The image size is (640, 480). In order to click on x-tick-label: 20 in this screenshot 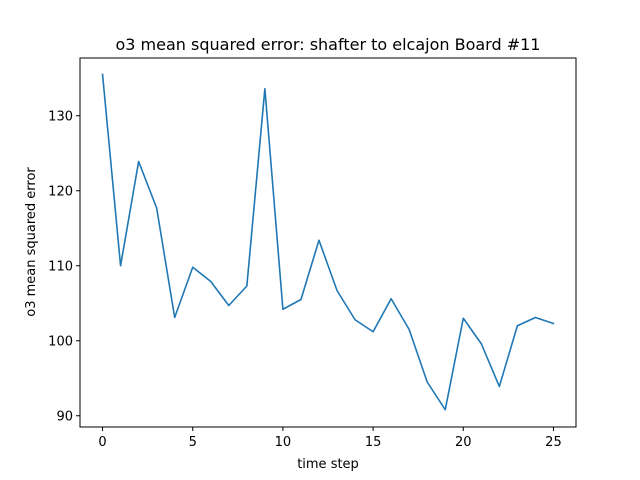, I will do `click(463, 442)`.